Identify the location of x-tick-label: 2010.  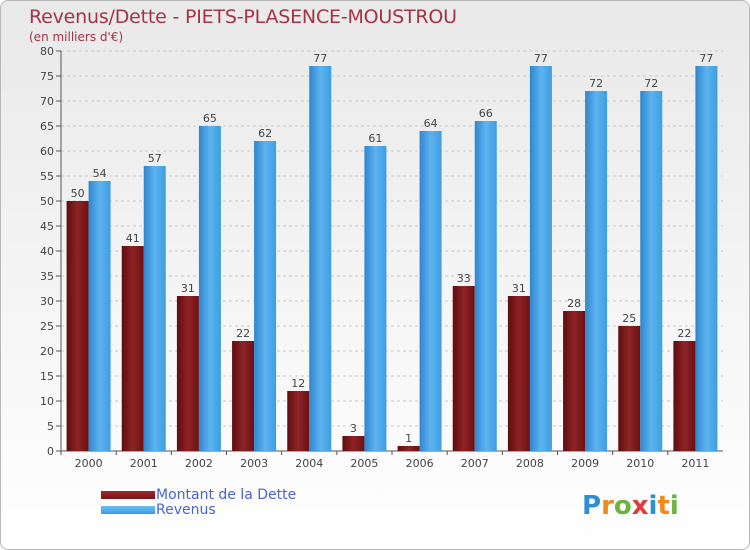
(640, 463).